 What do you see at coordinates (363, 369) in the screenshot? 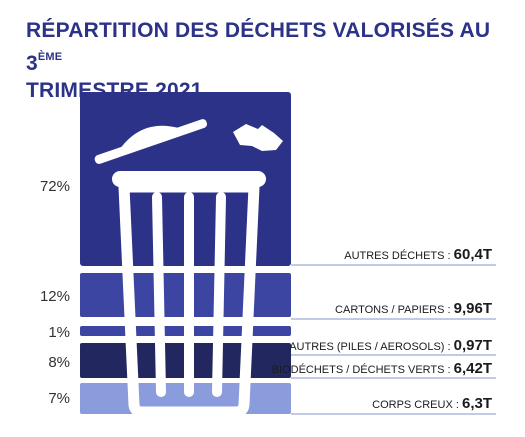
I see `category-label: BIODÉCHETS / DÉCHETS VERTS :` at bounding box center [363, 369].